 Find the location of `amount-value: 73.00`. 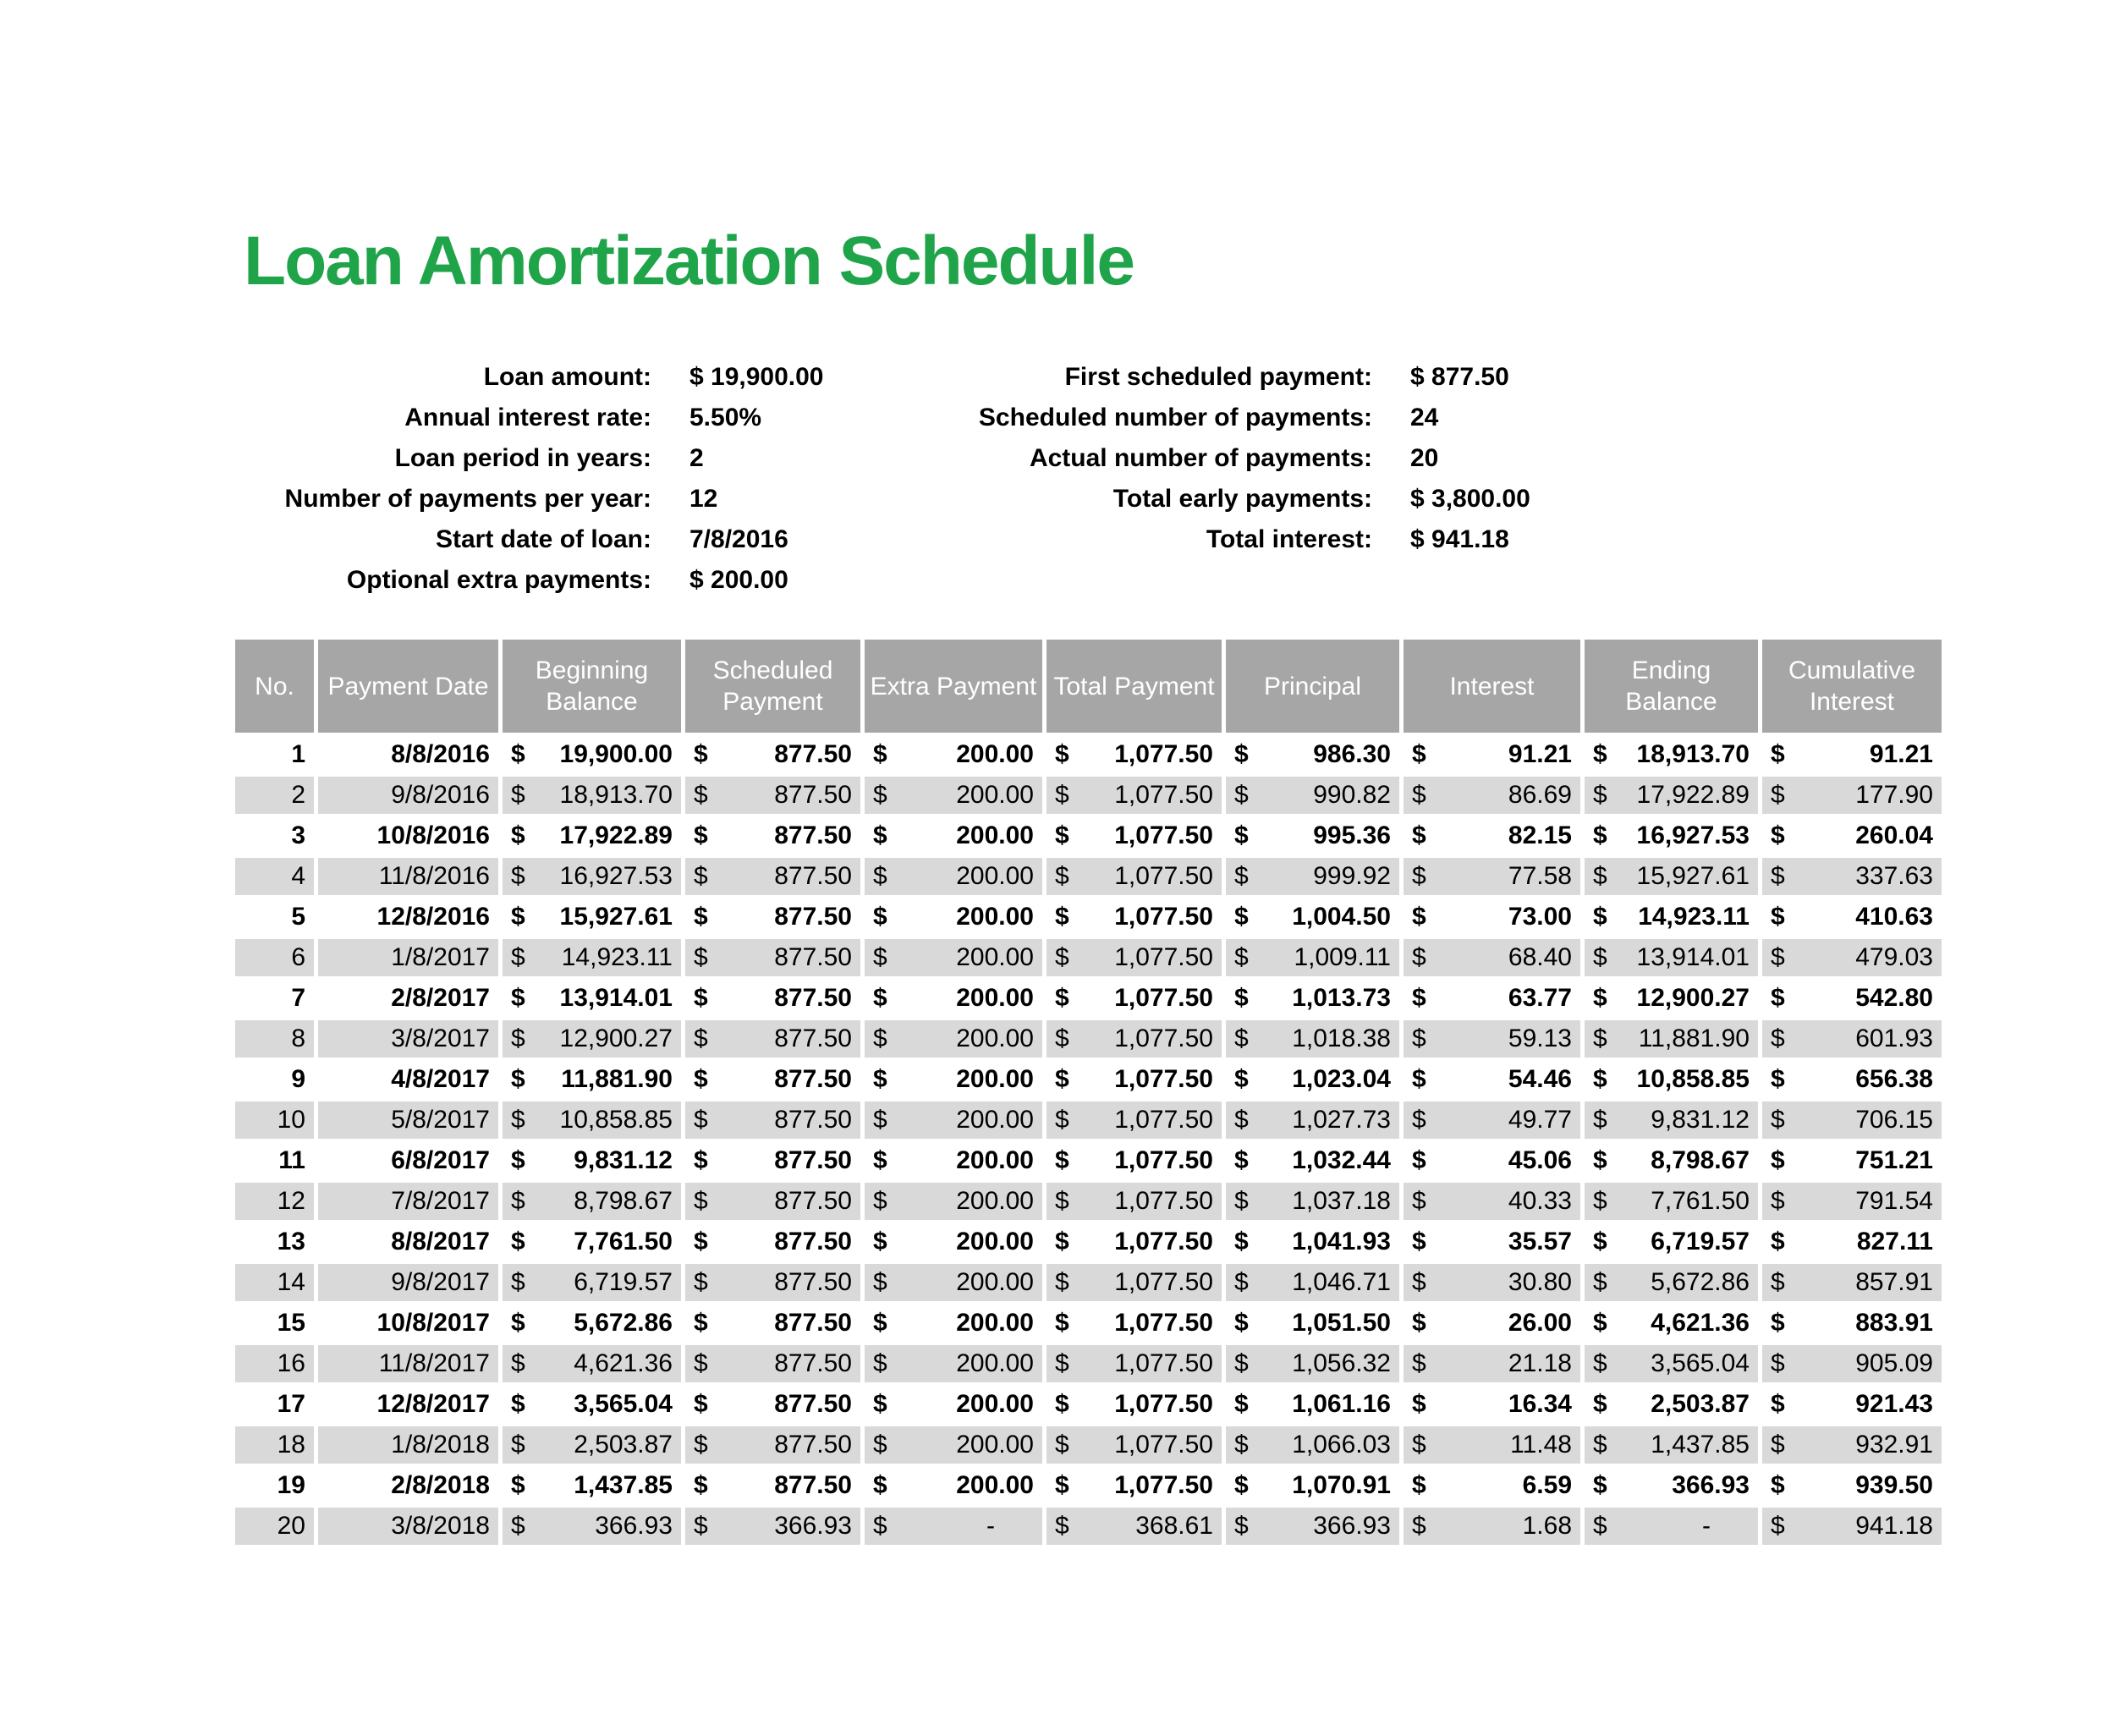

amount-value: 73.00 is located at coordinates (1540, 917).